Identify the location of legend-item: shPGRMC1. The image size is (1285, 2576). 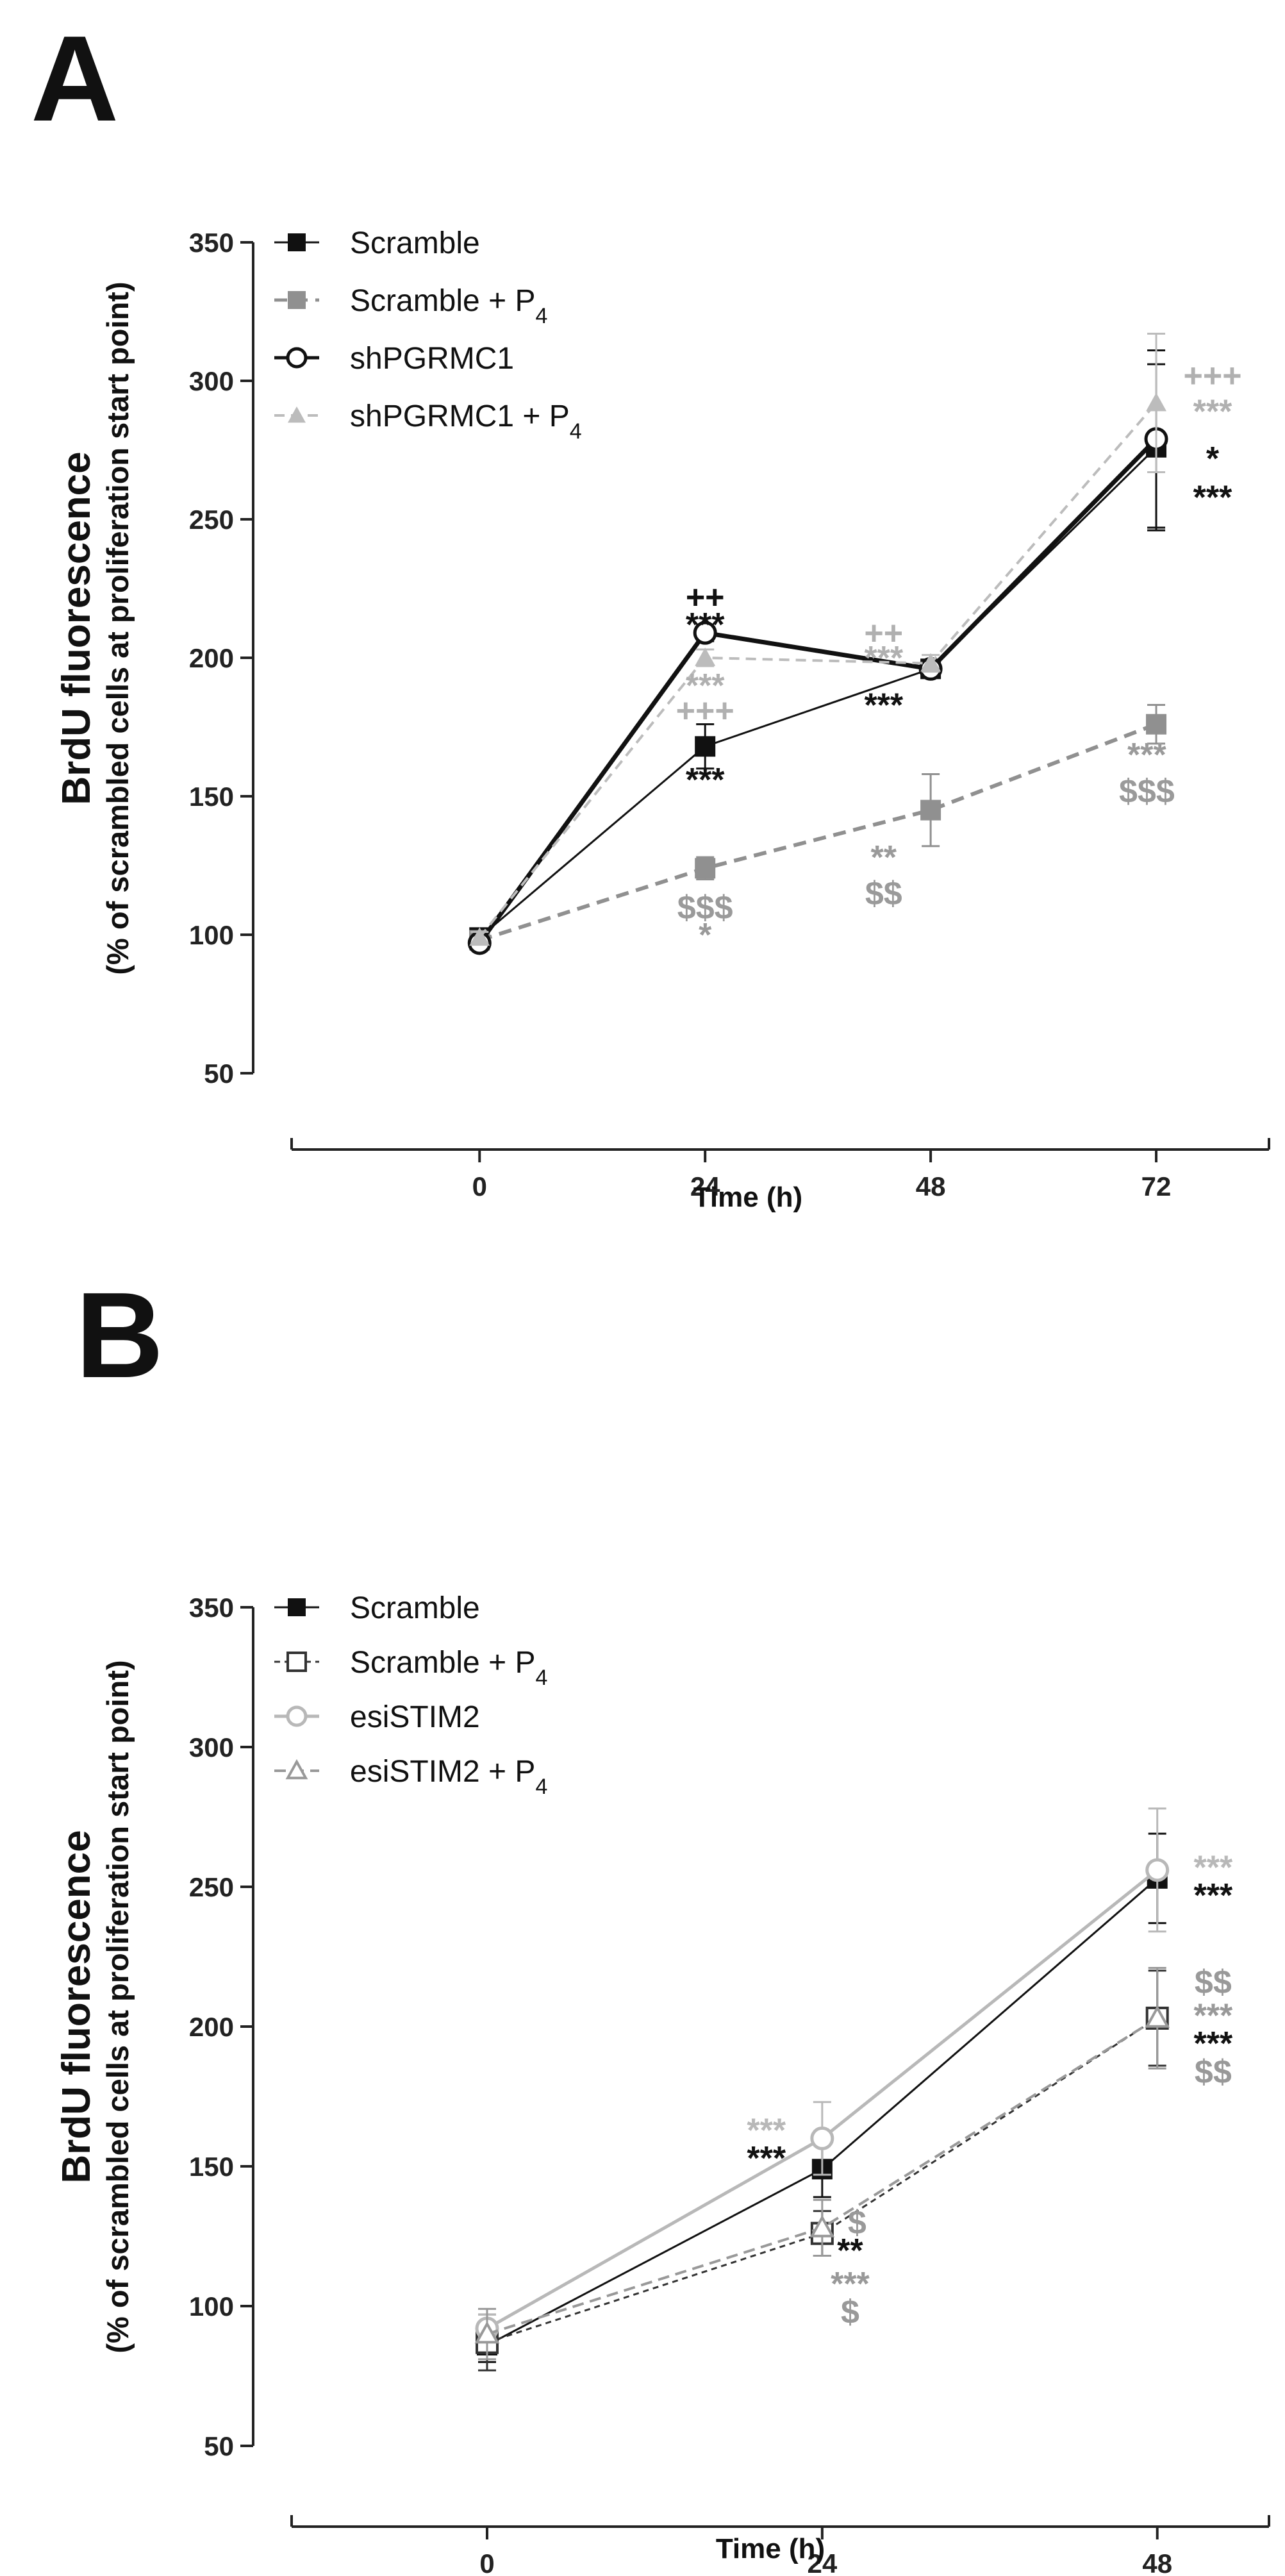
(394, 359).